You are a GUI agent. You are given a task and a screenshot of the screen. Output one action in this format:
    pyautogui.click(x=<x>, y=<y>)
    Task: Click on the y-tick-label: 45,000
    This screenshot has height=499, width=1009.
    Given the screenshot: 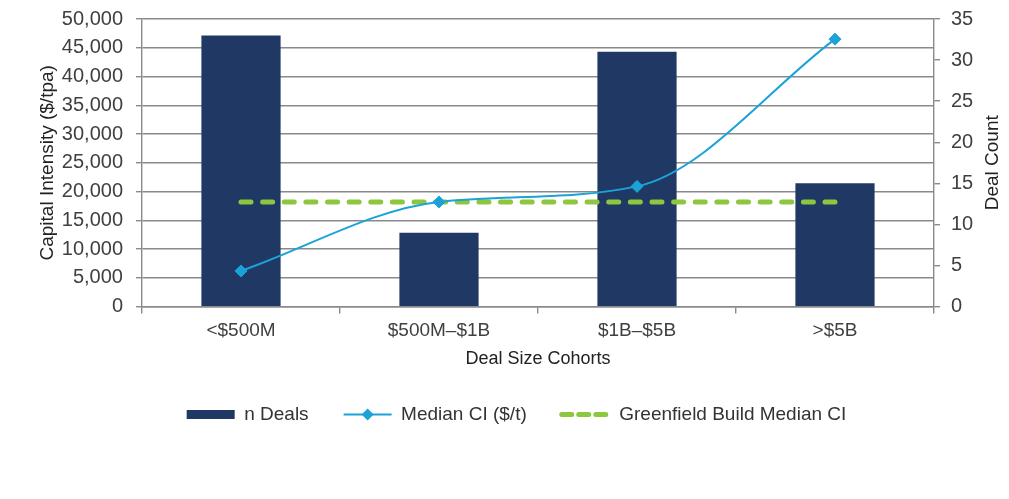 What is the action you would take?
    pyautogui.click(x=92, y=46)
    